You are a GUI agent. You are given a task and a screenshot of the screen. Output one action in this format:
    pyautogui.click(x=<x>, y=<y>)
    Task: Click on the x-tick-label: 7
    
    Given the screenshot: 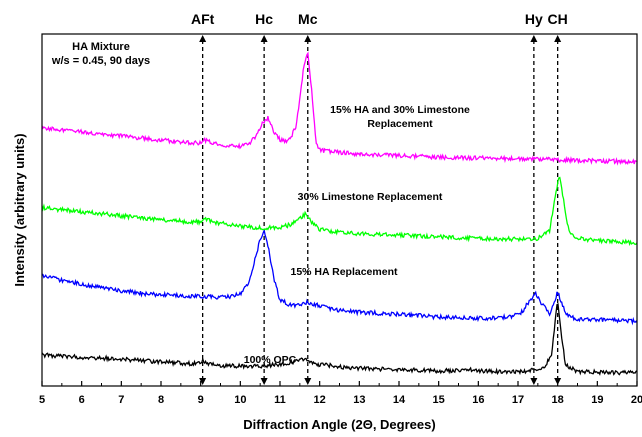 What is the action you would take?
    pyautogui.click(x=121, y=400)
    